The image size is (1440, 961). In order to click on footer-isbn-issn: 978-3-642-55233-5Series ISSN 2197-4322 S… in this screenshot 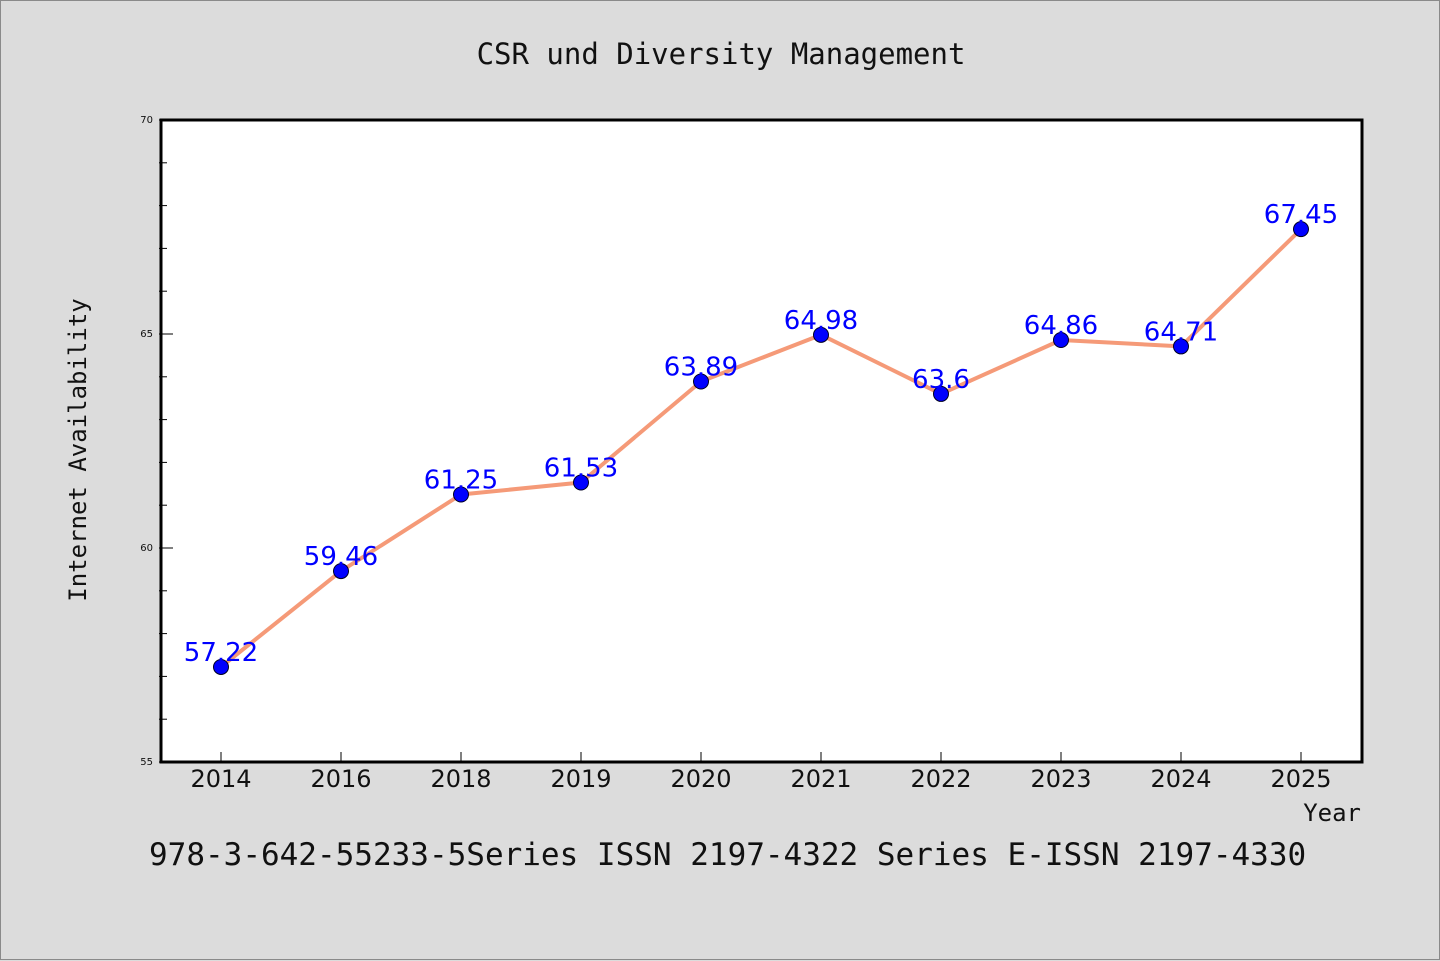, I will do `click(727, 855)`.